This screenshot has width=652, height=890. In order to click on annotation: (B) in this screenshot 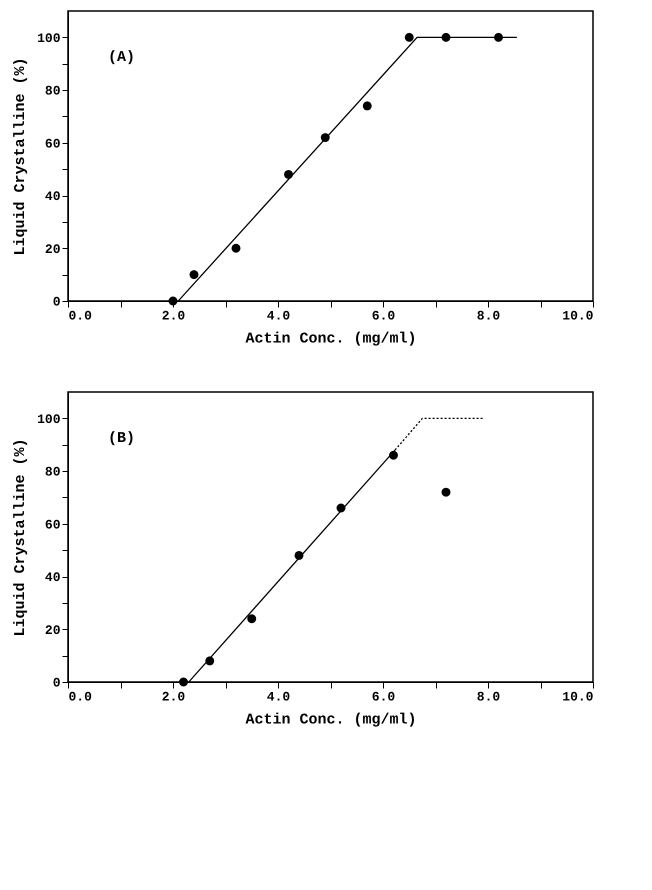, I will do `click(122, 438)`.